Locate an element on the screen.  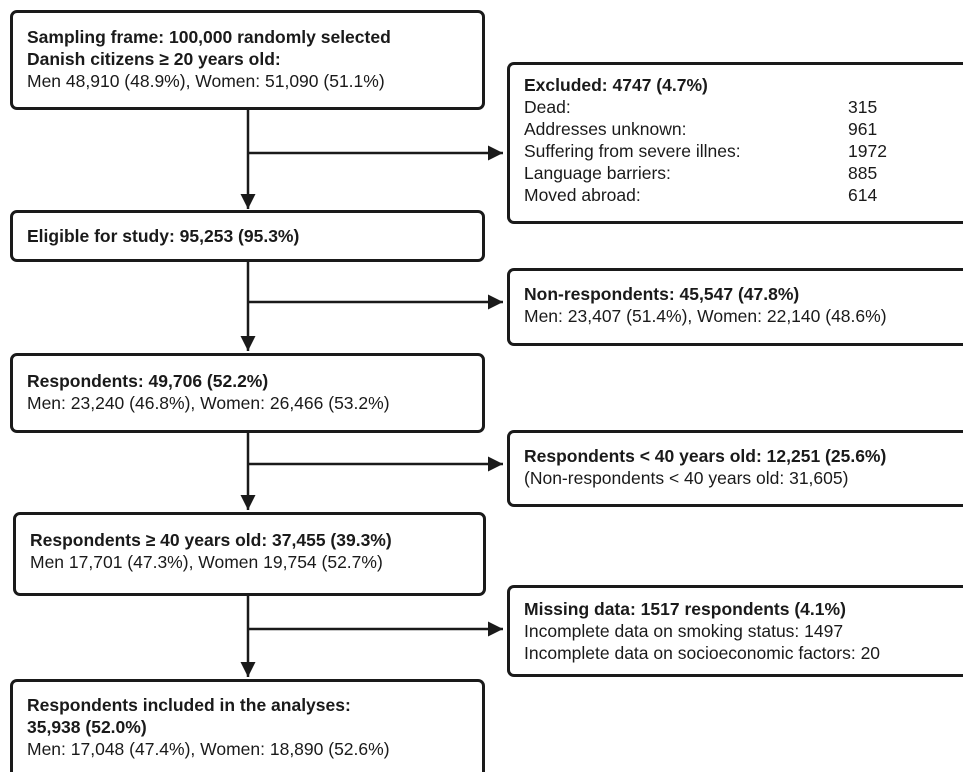
excluded-item-value: 885 is located at coordinates (863, 173).